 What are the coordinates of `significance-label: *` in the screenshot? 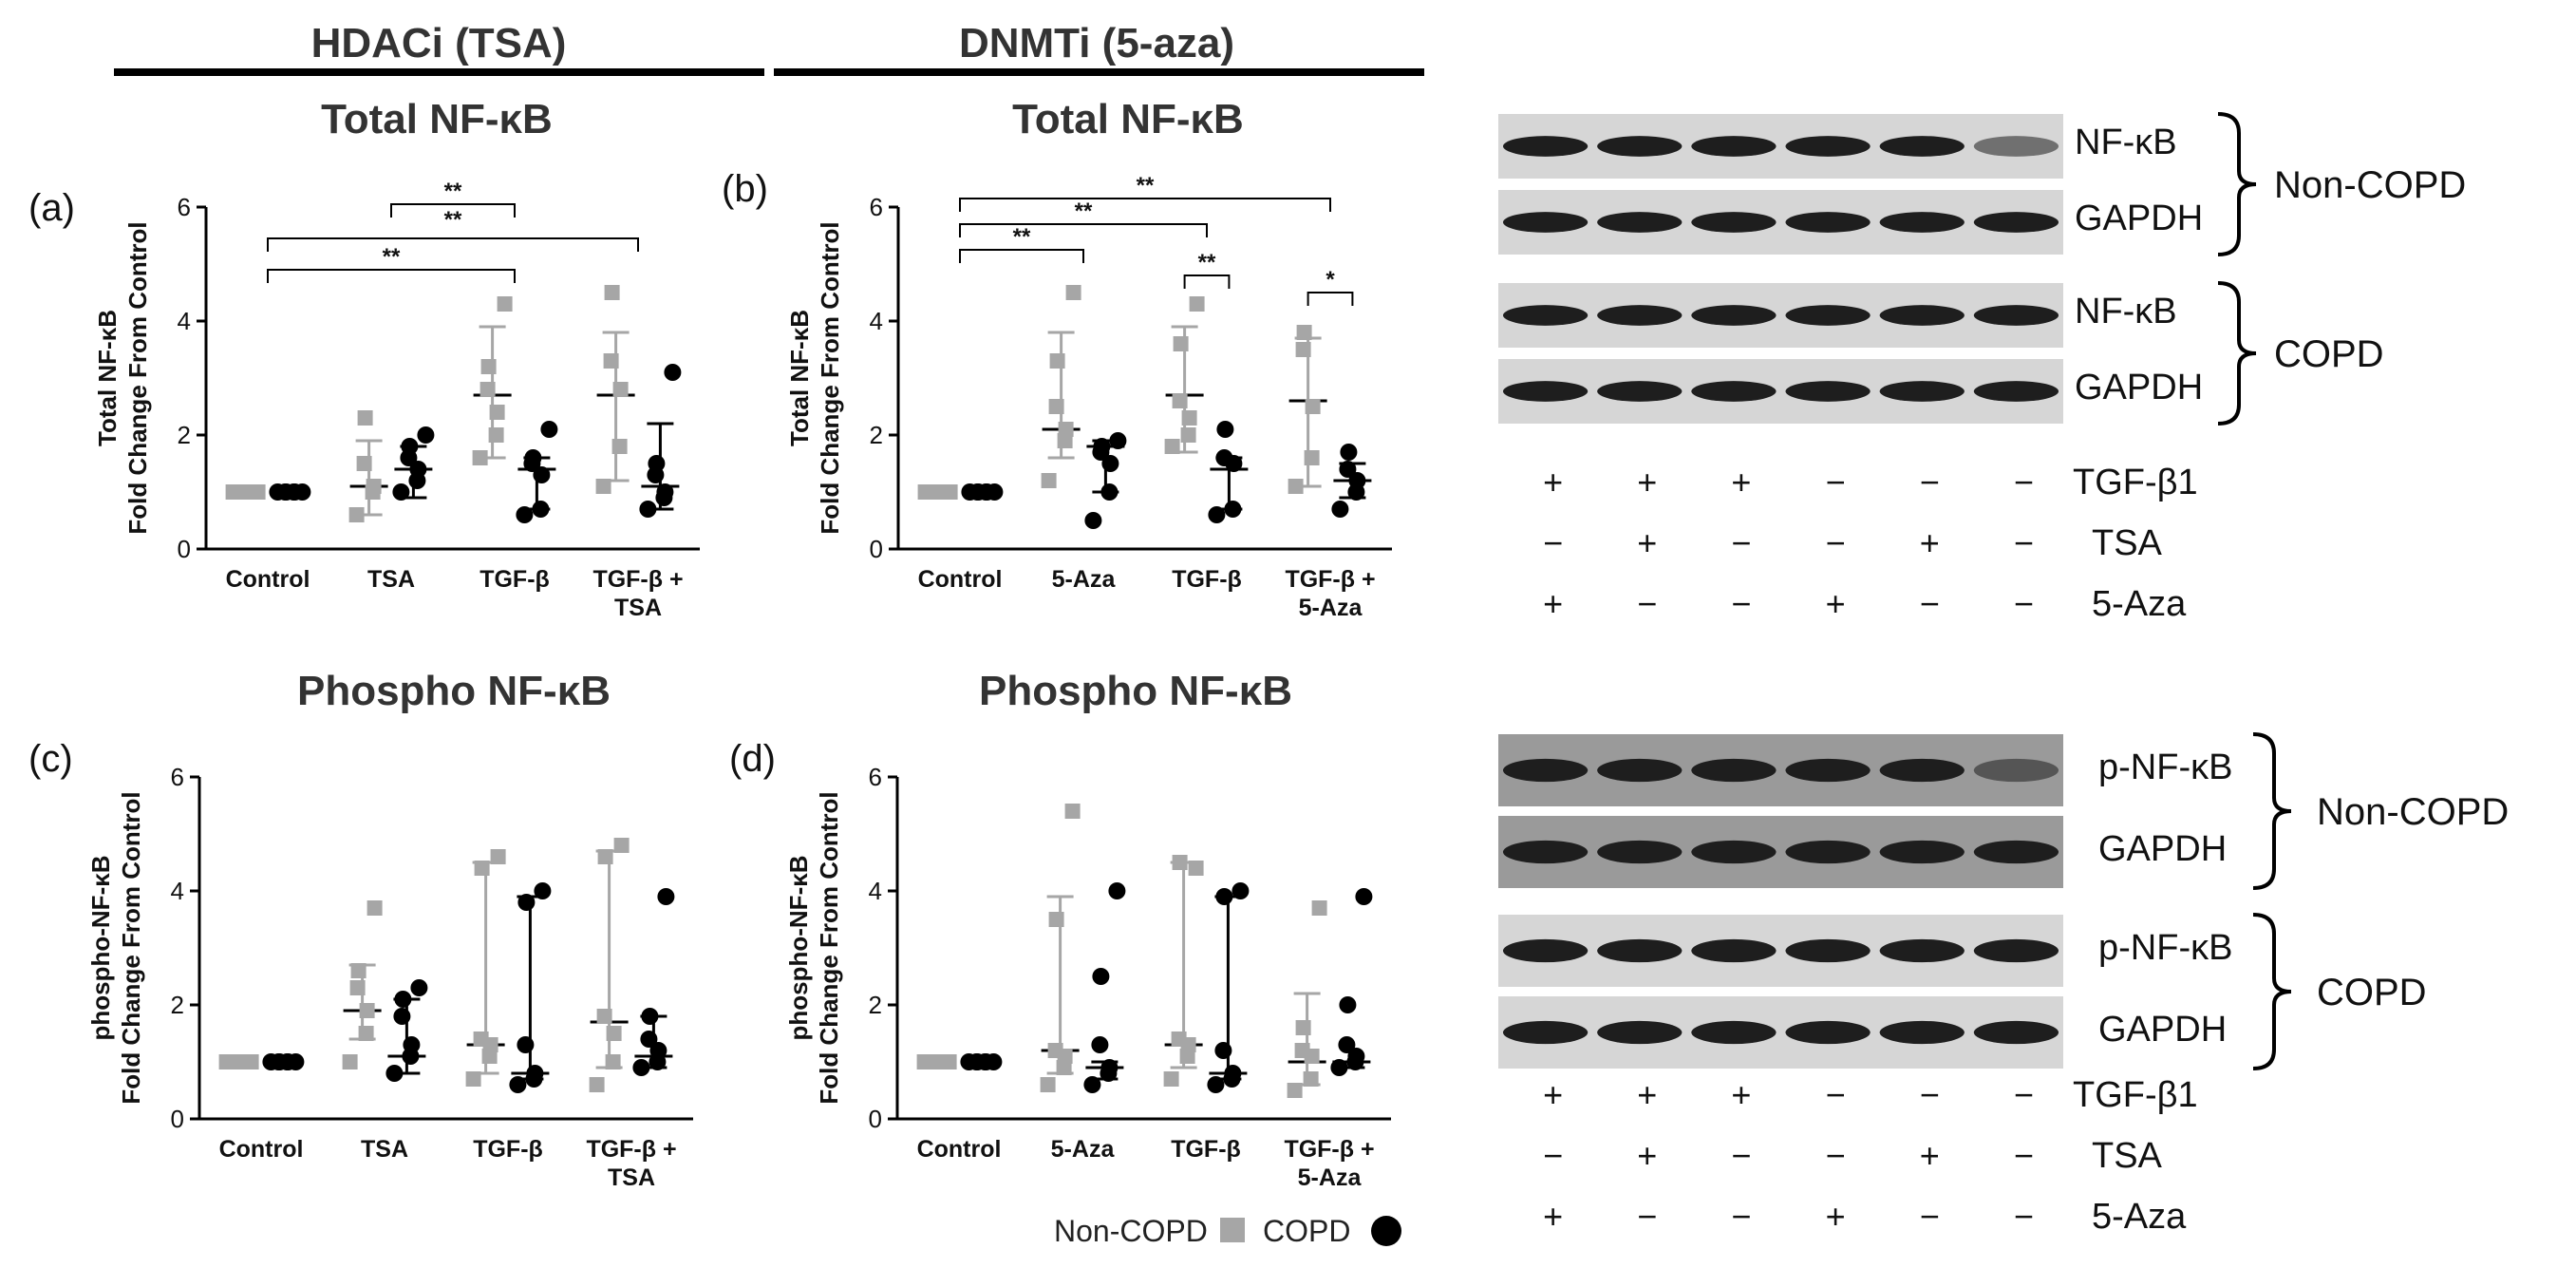 It's located at (1330, 280).